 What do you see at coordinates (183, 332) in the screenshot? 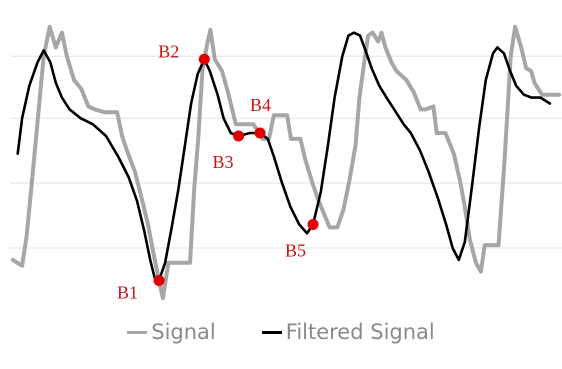
I see `legend-label-signal: Signal` at bounding box center [183, 332].